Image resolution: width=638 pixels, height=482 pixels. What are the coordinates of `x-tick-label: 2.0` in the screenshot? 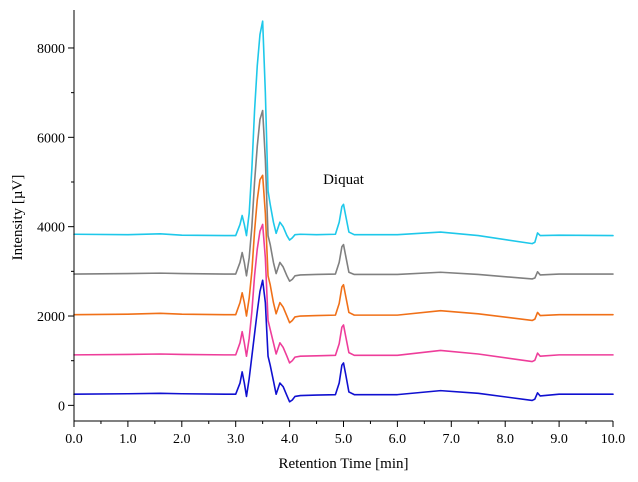 It's located at (182, 439).